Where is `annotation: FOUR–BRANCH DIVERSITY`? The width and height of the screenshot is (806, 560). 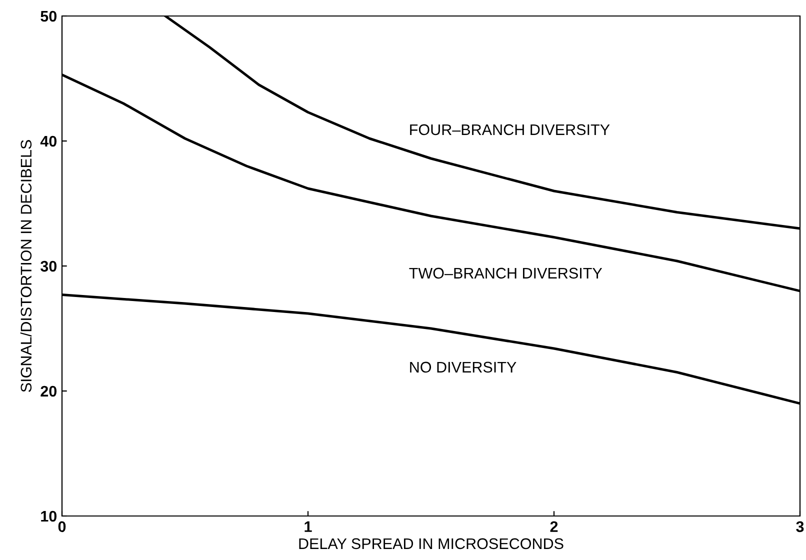
annotation: FOUR–BRANCH DIVERSITY is located at coordinates (510, 130).